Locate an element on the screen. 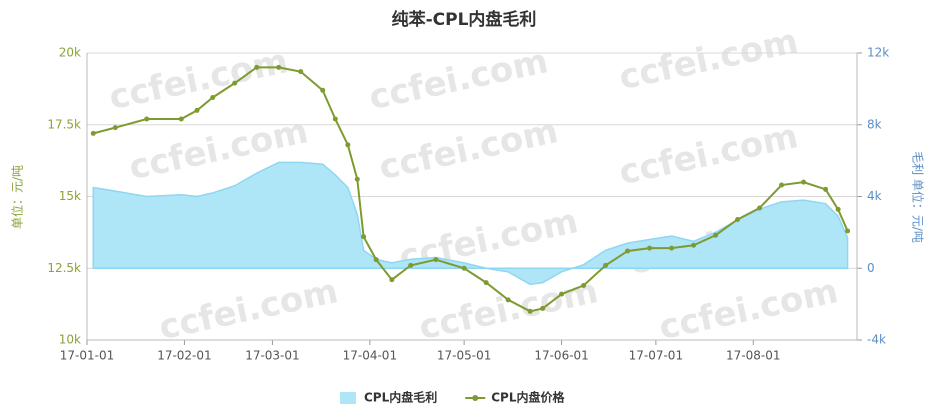 This screenshot has height=411, width=928. y-axis-label: 单位：元/吨 is located at coordinates (17, 197).